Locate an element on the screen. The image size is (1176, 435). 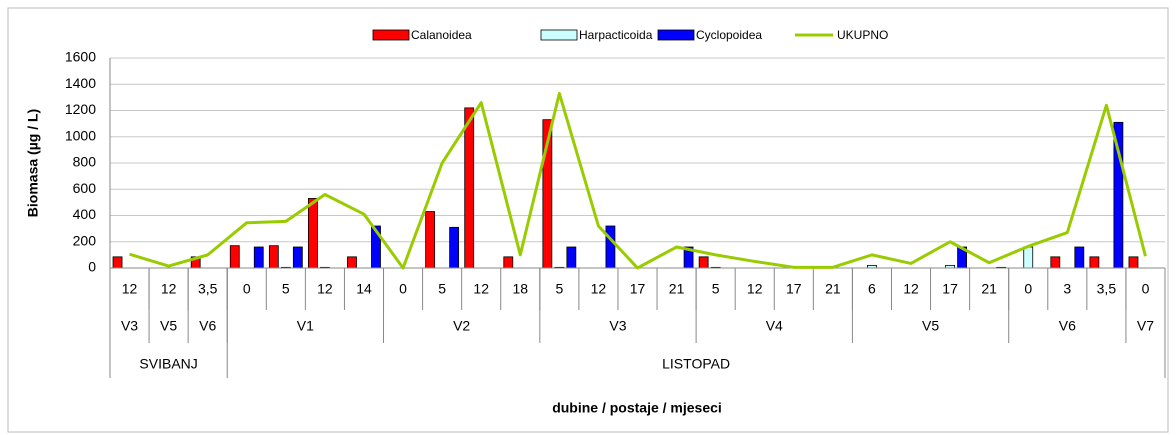
y-tick-label: 0 is located at coordinates (92, 267).